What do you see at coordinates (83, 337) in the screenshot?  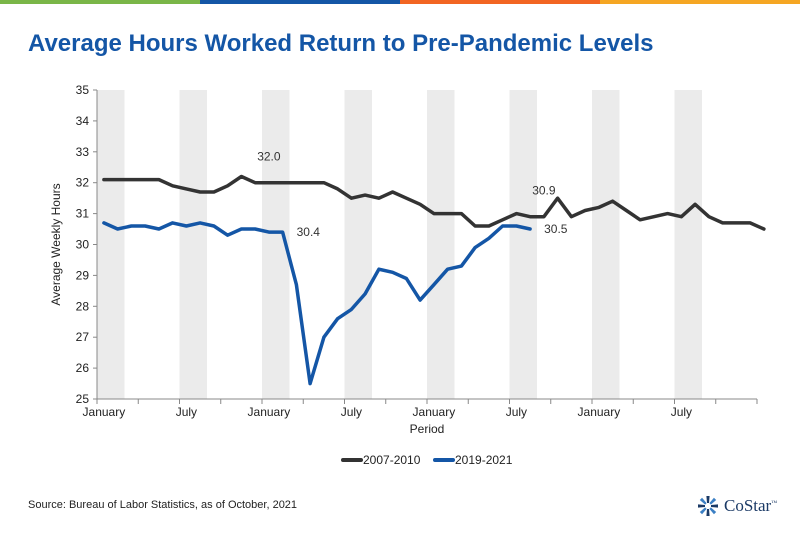 I see `y-tick-label: 27` at bounding box center [83, 337].